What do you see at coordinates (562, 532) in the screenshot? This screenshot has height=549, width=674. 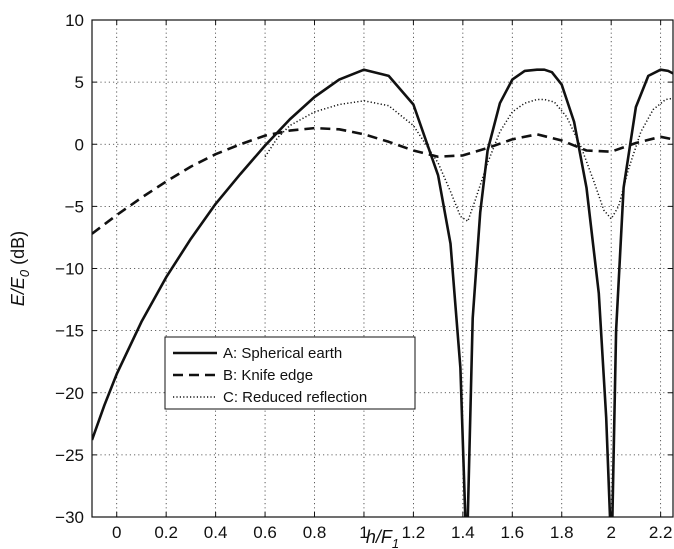 I see `x-tick-label: 1.8` at bounding box center [562, 532].